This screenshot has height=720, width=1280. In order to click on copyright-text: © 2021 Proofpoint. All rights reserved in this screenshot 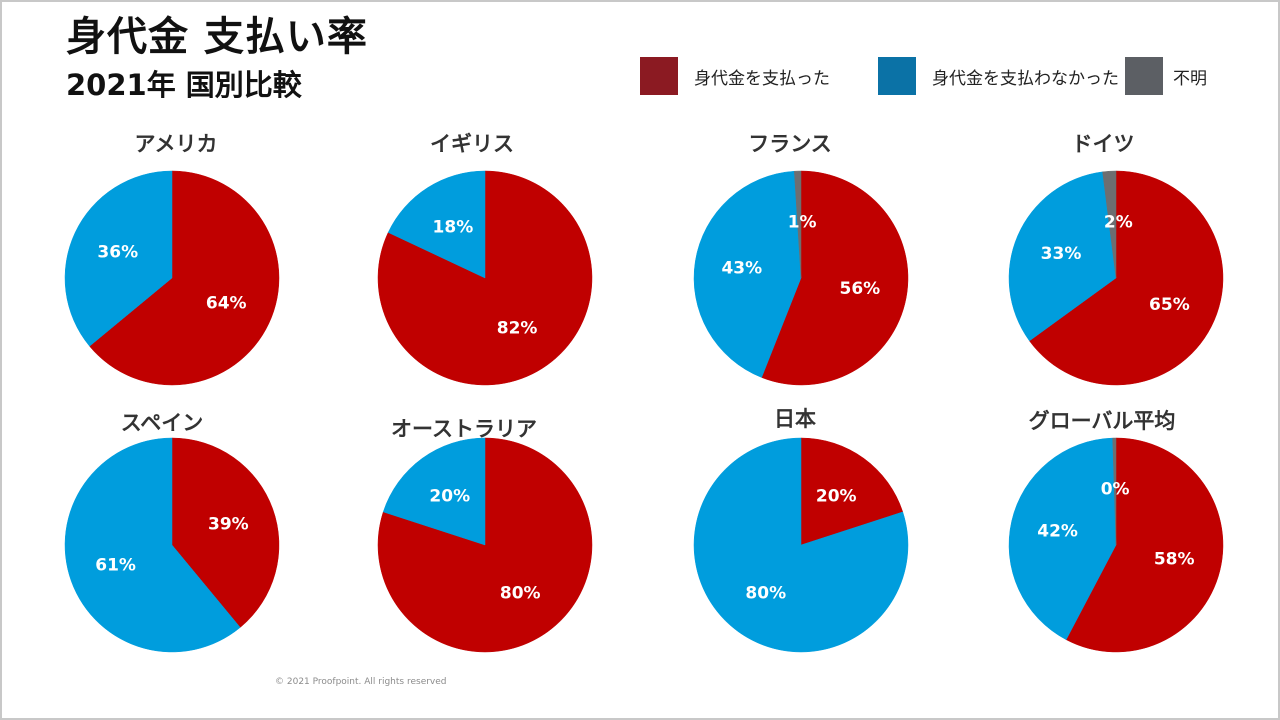, I will do `click(361, 682)`.